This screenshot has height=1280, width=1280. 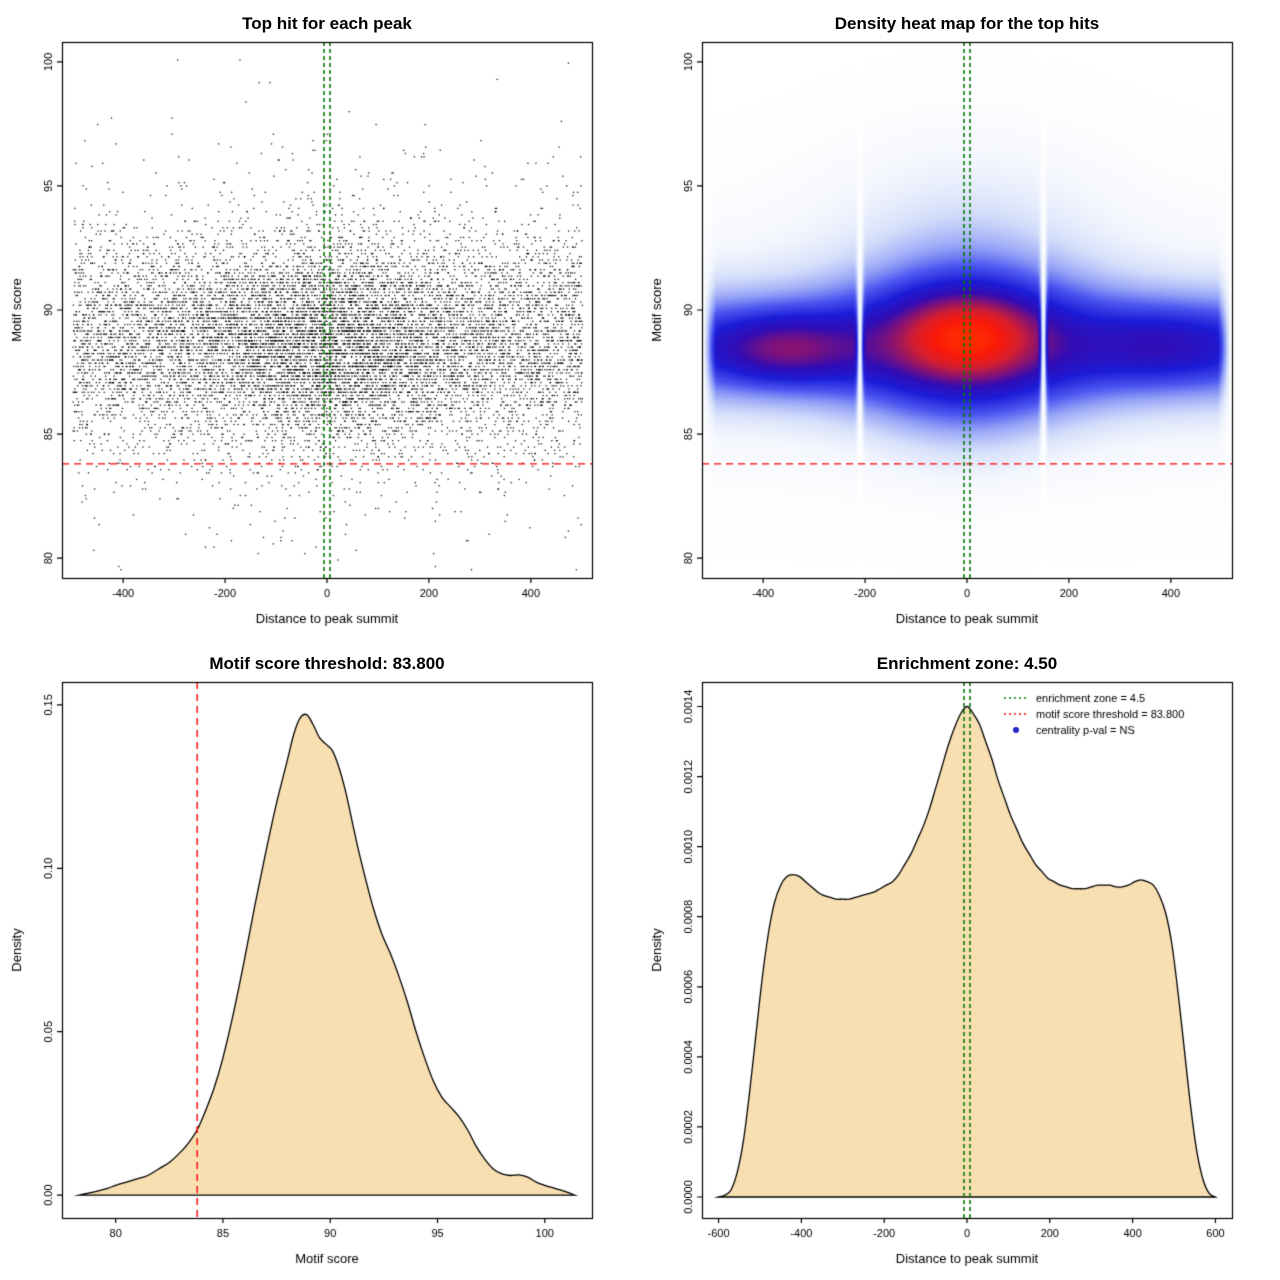 What do you see at coordinates (967, 663) in the screenshot?
I see `plot-title-enrichment-zone: Enrichment zone: 4.50` at bounding box center [967, 663].